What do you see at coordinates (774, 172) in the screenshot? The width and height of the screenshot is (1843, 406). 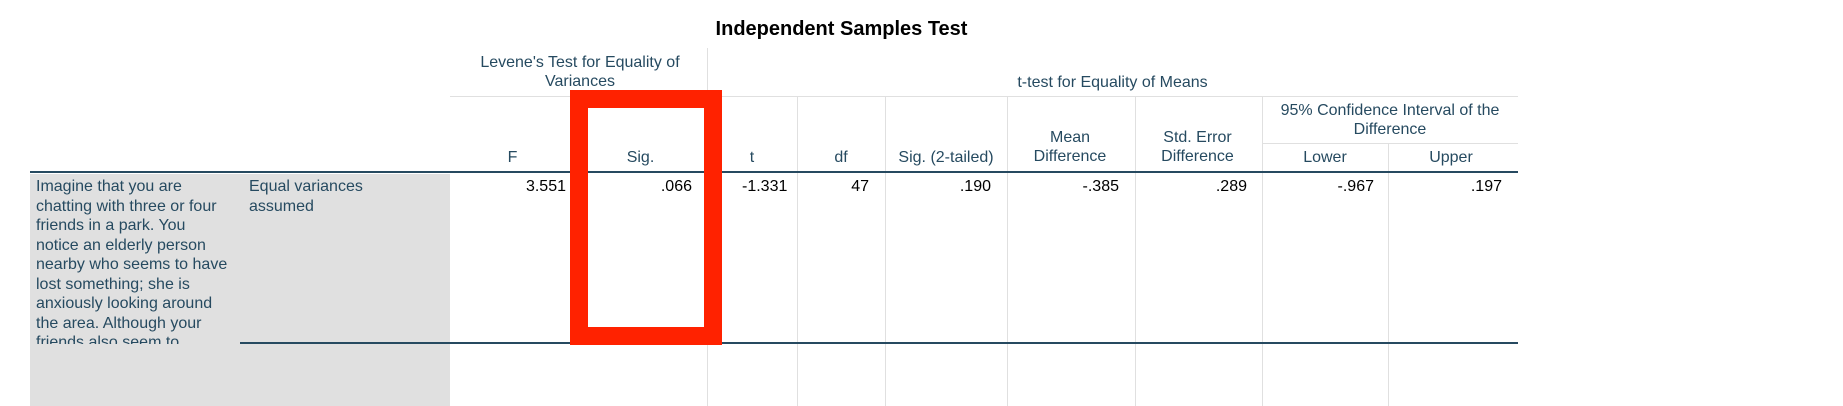 I see `header-rule` at bounding box center [774, 172].